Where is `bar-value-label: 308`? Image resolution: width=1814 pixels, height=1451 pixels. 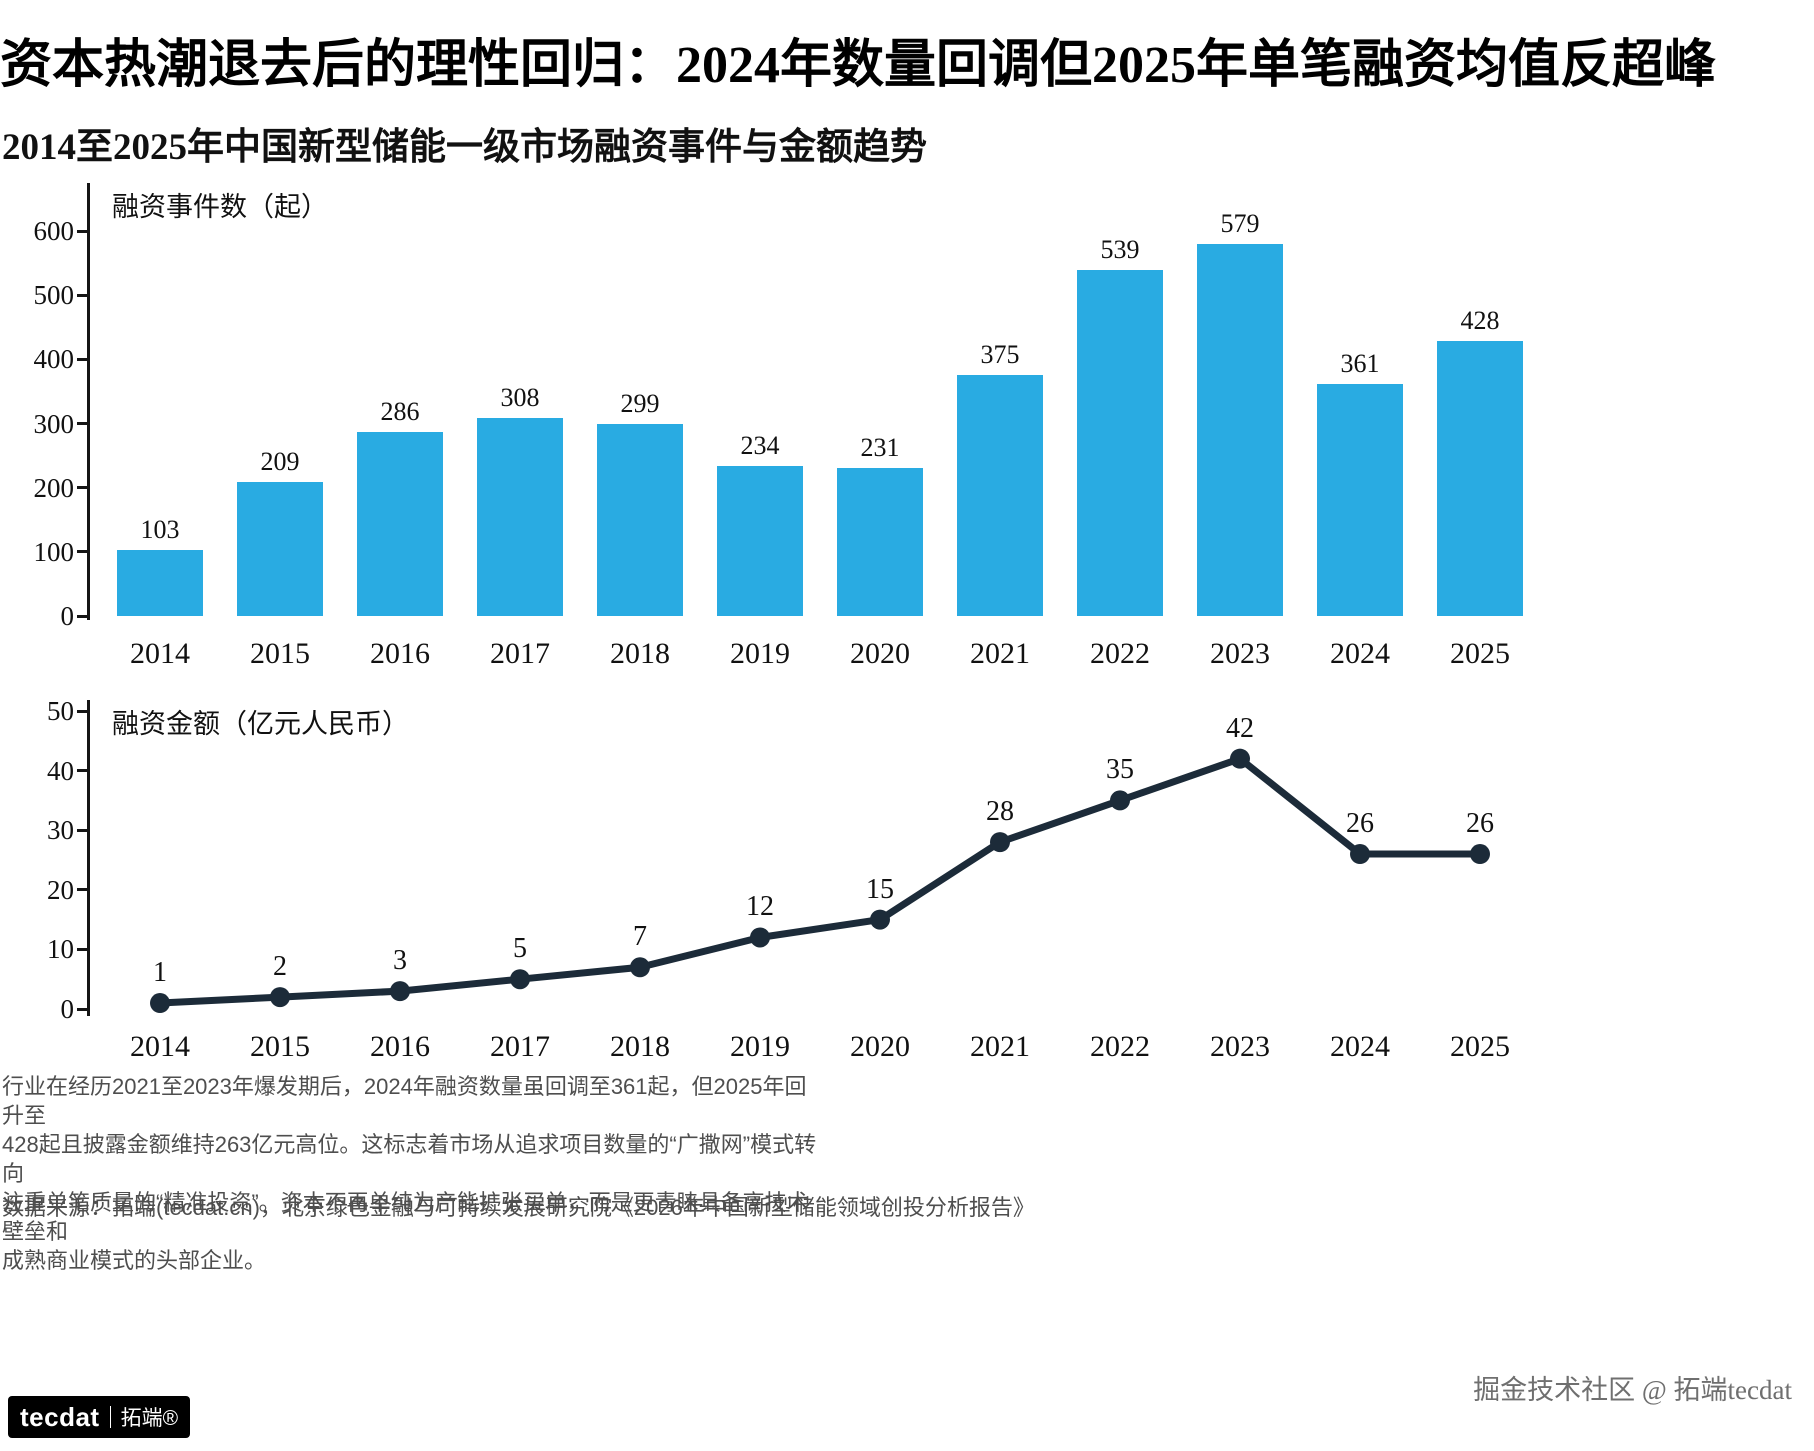 bar-value-label: 308 is located at coordinates (520, 398).